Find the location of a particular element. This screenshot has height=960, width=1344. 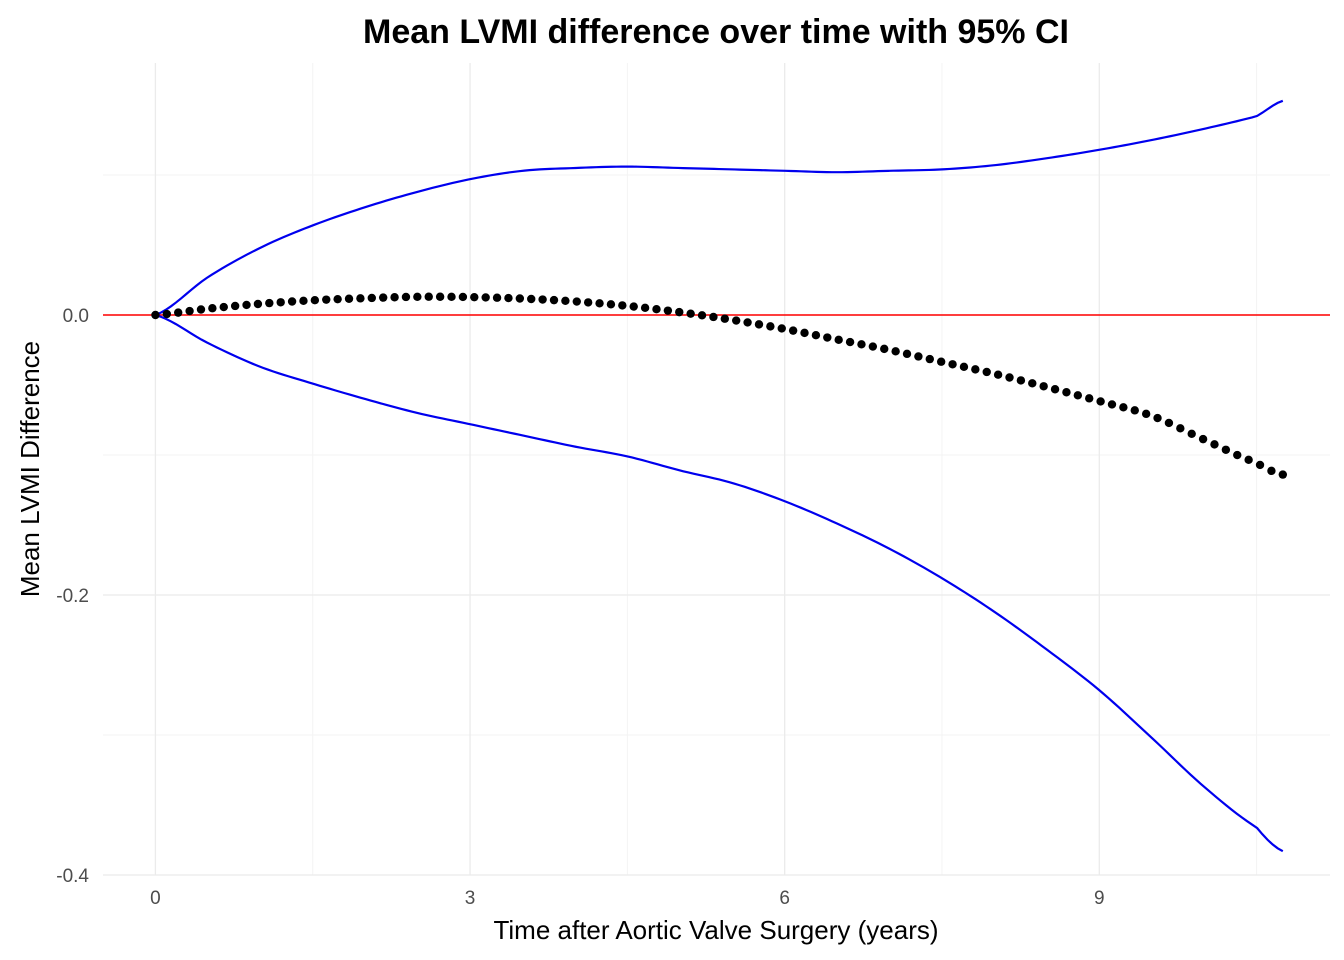

y-axis-ticks: 0.0 -0.2 -0.4 is located at coordinates (72, 596).